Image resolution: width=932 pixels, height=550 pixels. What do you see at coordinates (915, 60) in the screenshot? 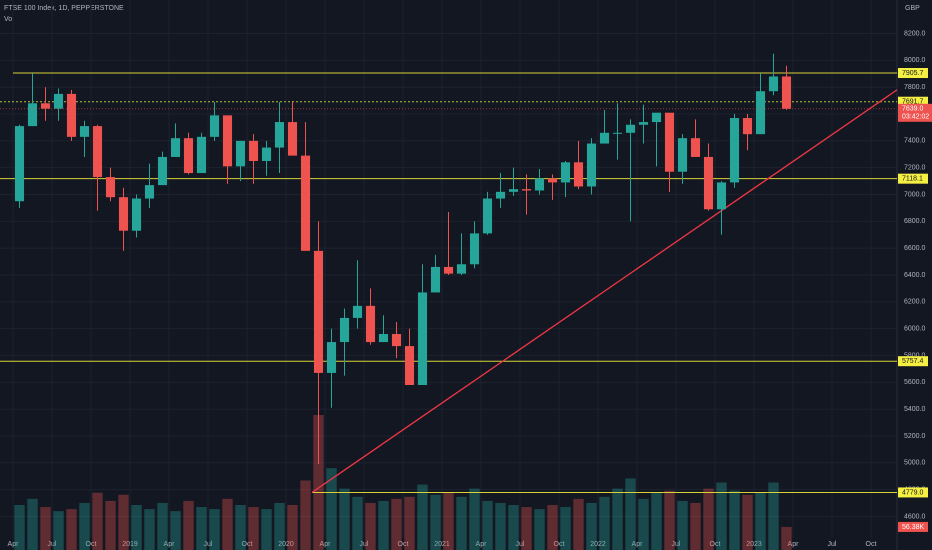
I see `y-tick-label: 8000.0` at bounding box center [915, 60].